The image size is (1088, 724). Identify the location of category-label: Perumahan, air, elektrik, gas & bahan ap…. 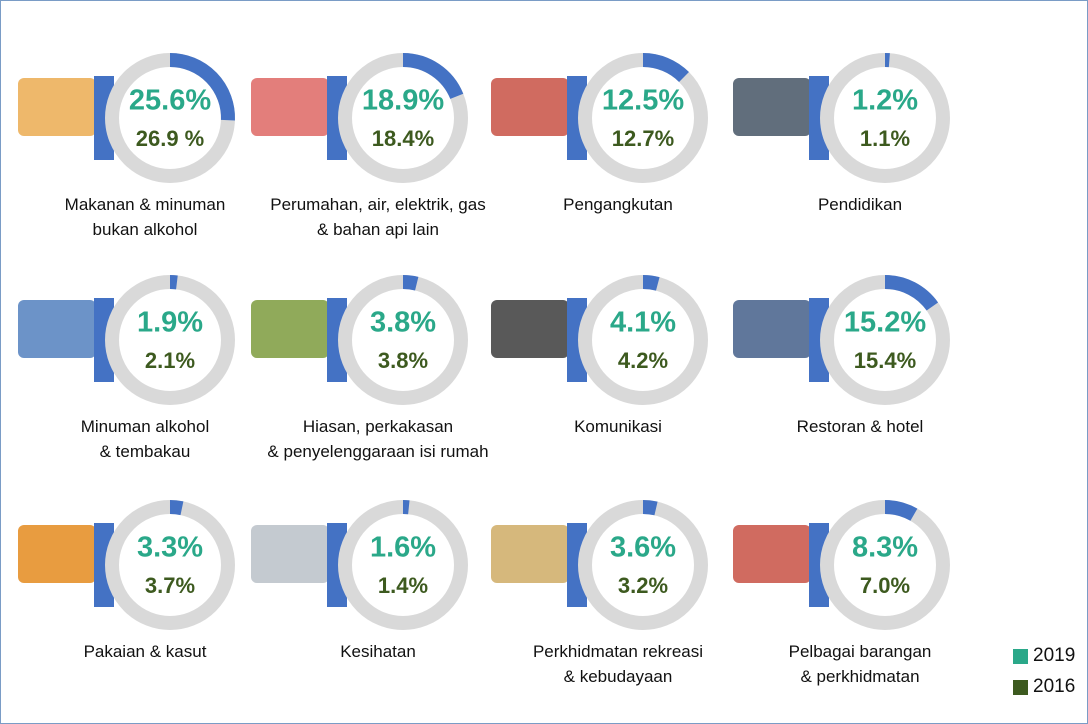
(378, 217).